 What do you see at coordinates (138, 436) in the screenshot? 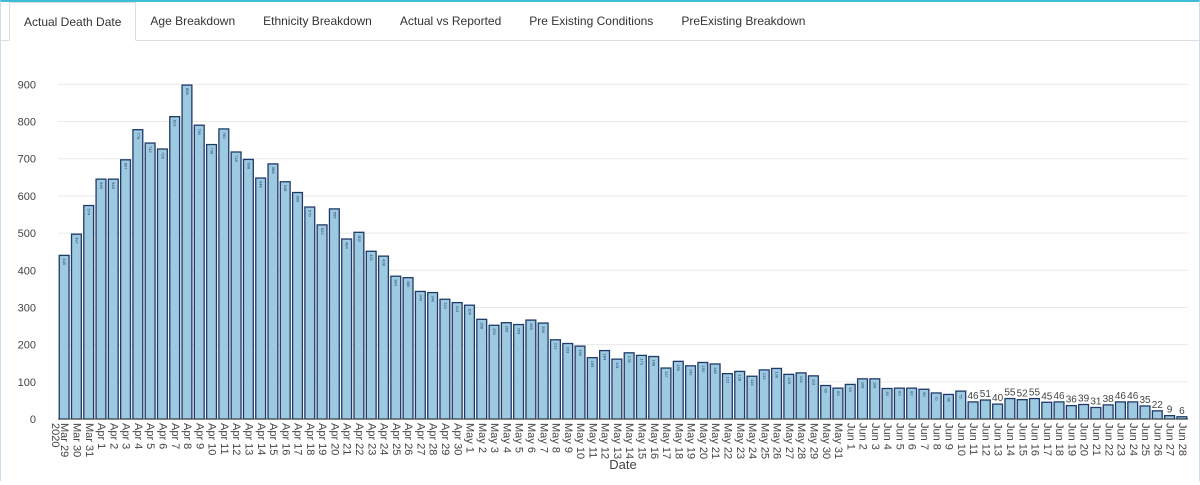
I see `x-tick-label: Apr 4` at bounding box center [138, 436].